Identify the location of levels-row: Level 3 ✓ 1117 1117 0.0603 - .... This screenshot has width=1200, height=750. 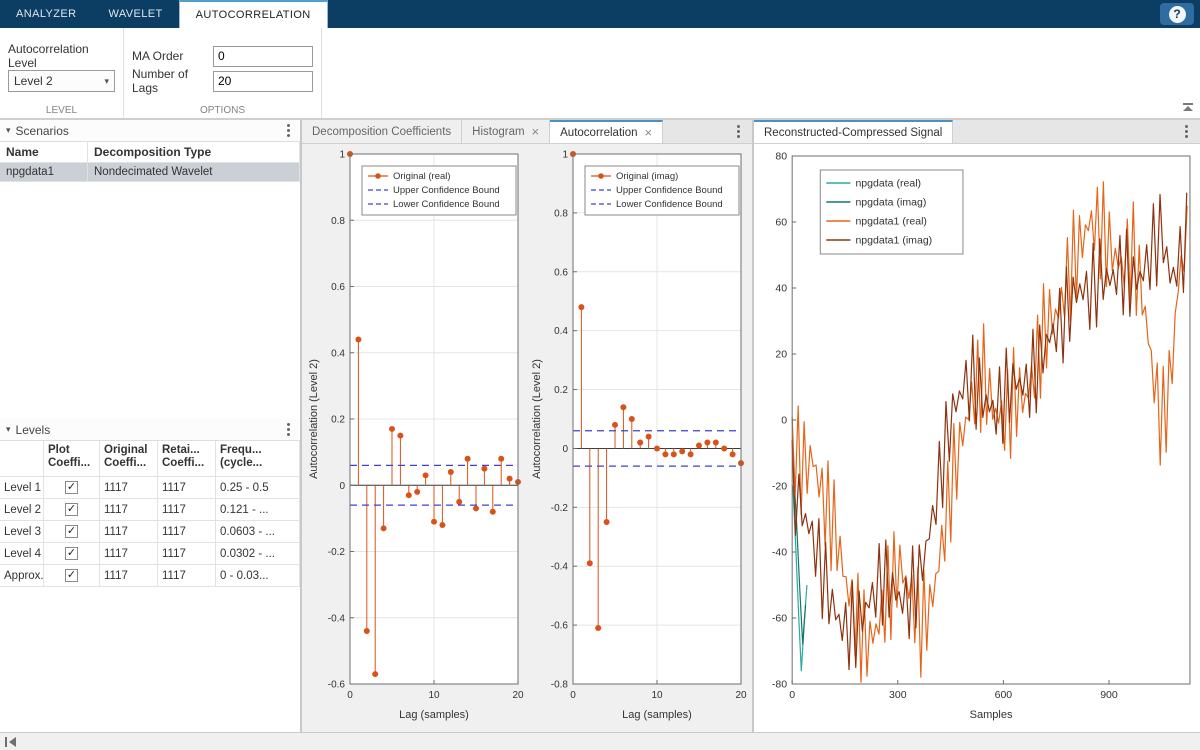
(150, 532).